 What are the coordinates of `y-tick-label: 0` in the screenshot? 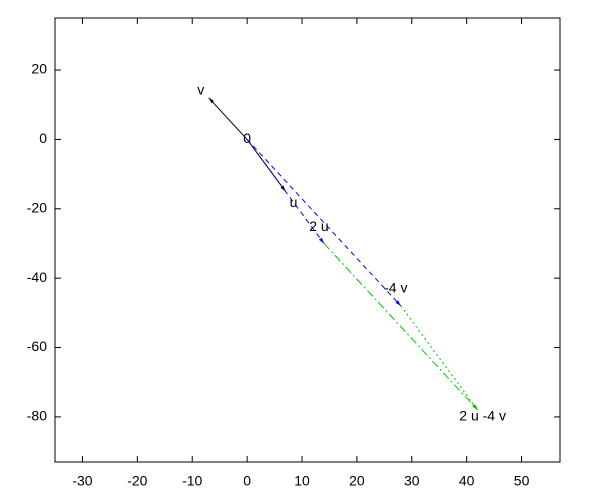 It's located at (43, 138).